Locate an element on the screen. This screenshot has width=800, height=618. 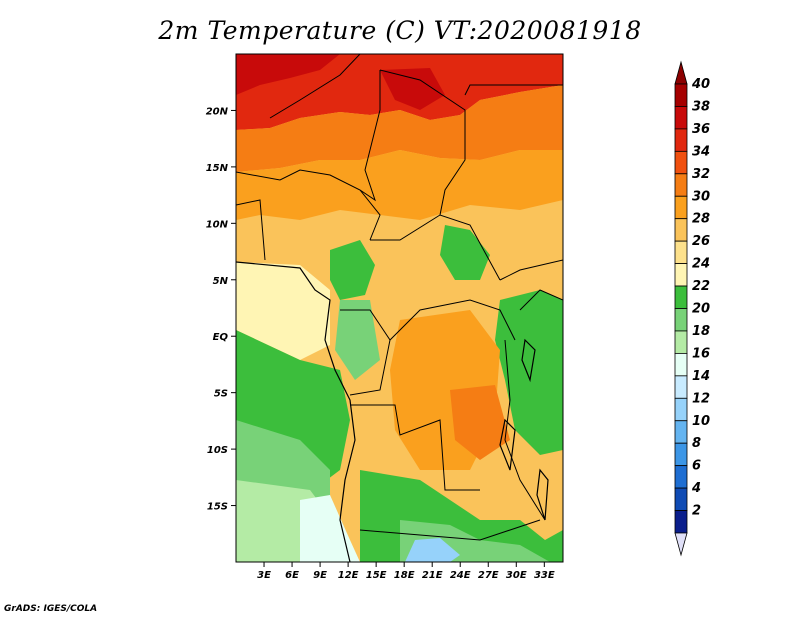
lon-tick-label: 3E is located at coordinates (264, 575).